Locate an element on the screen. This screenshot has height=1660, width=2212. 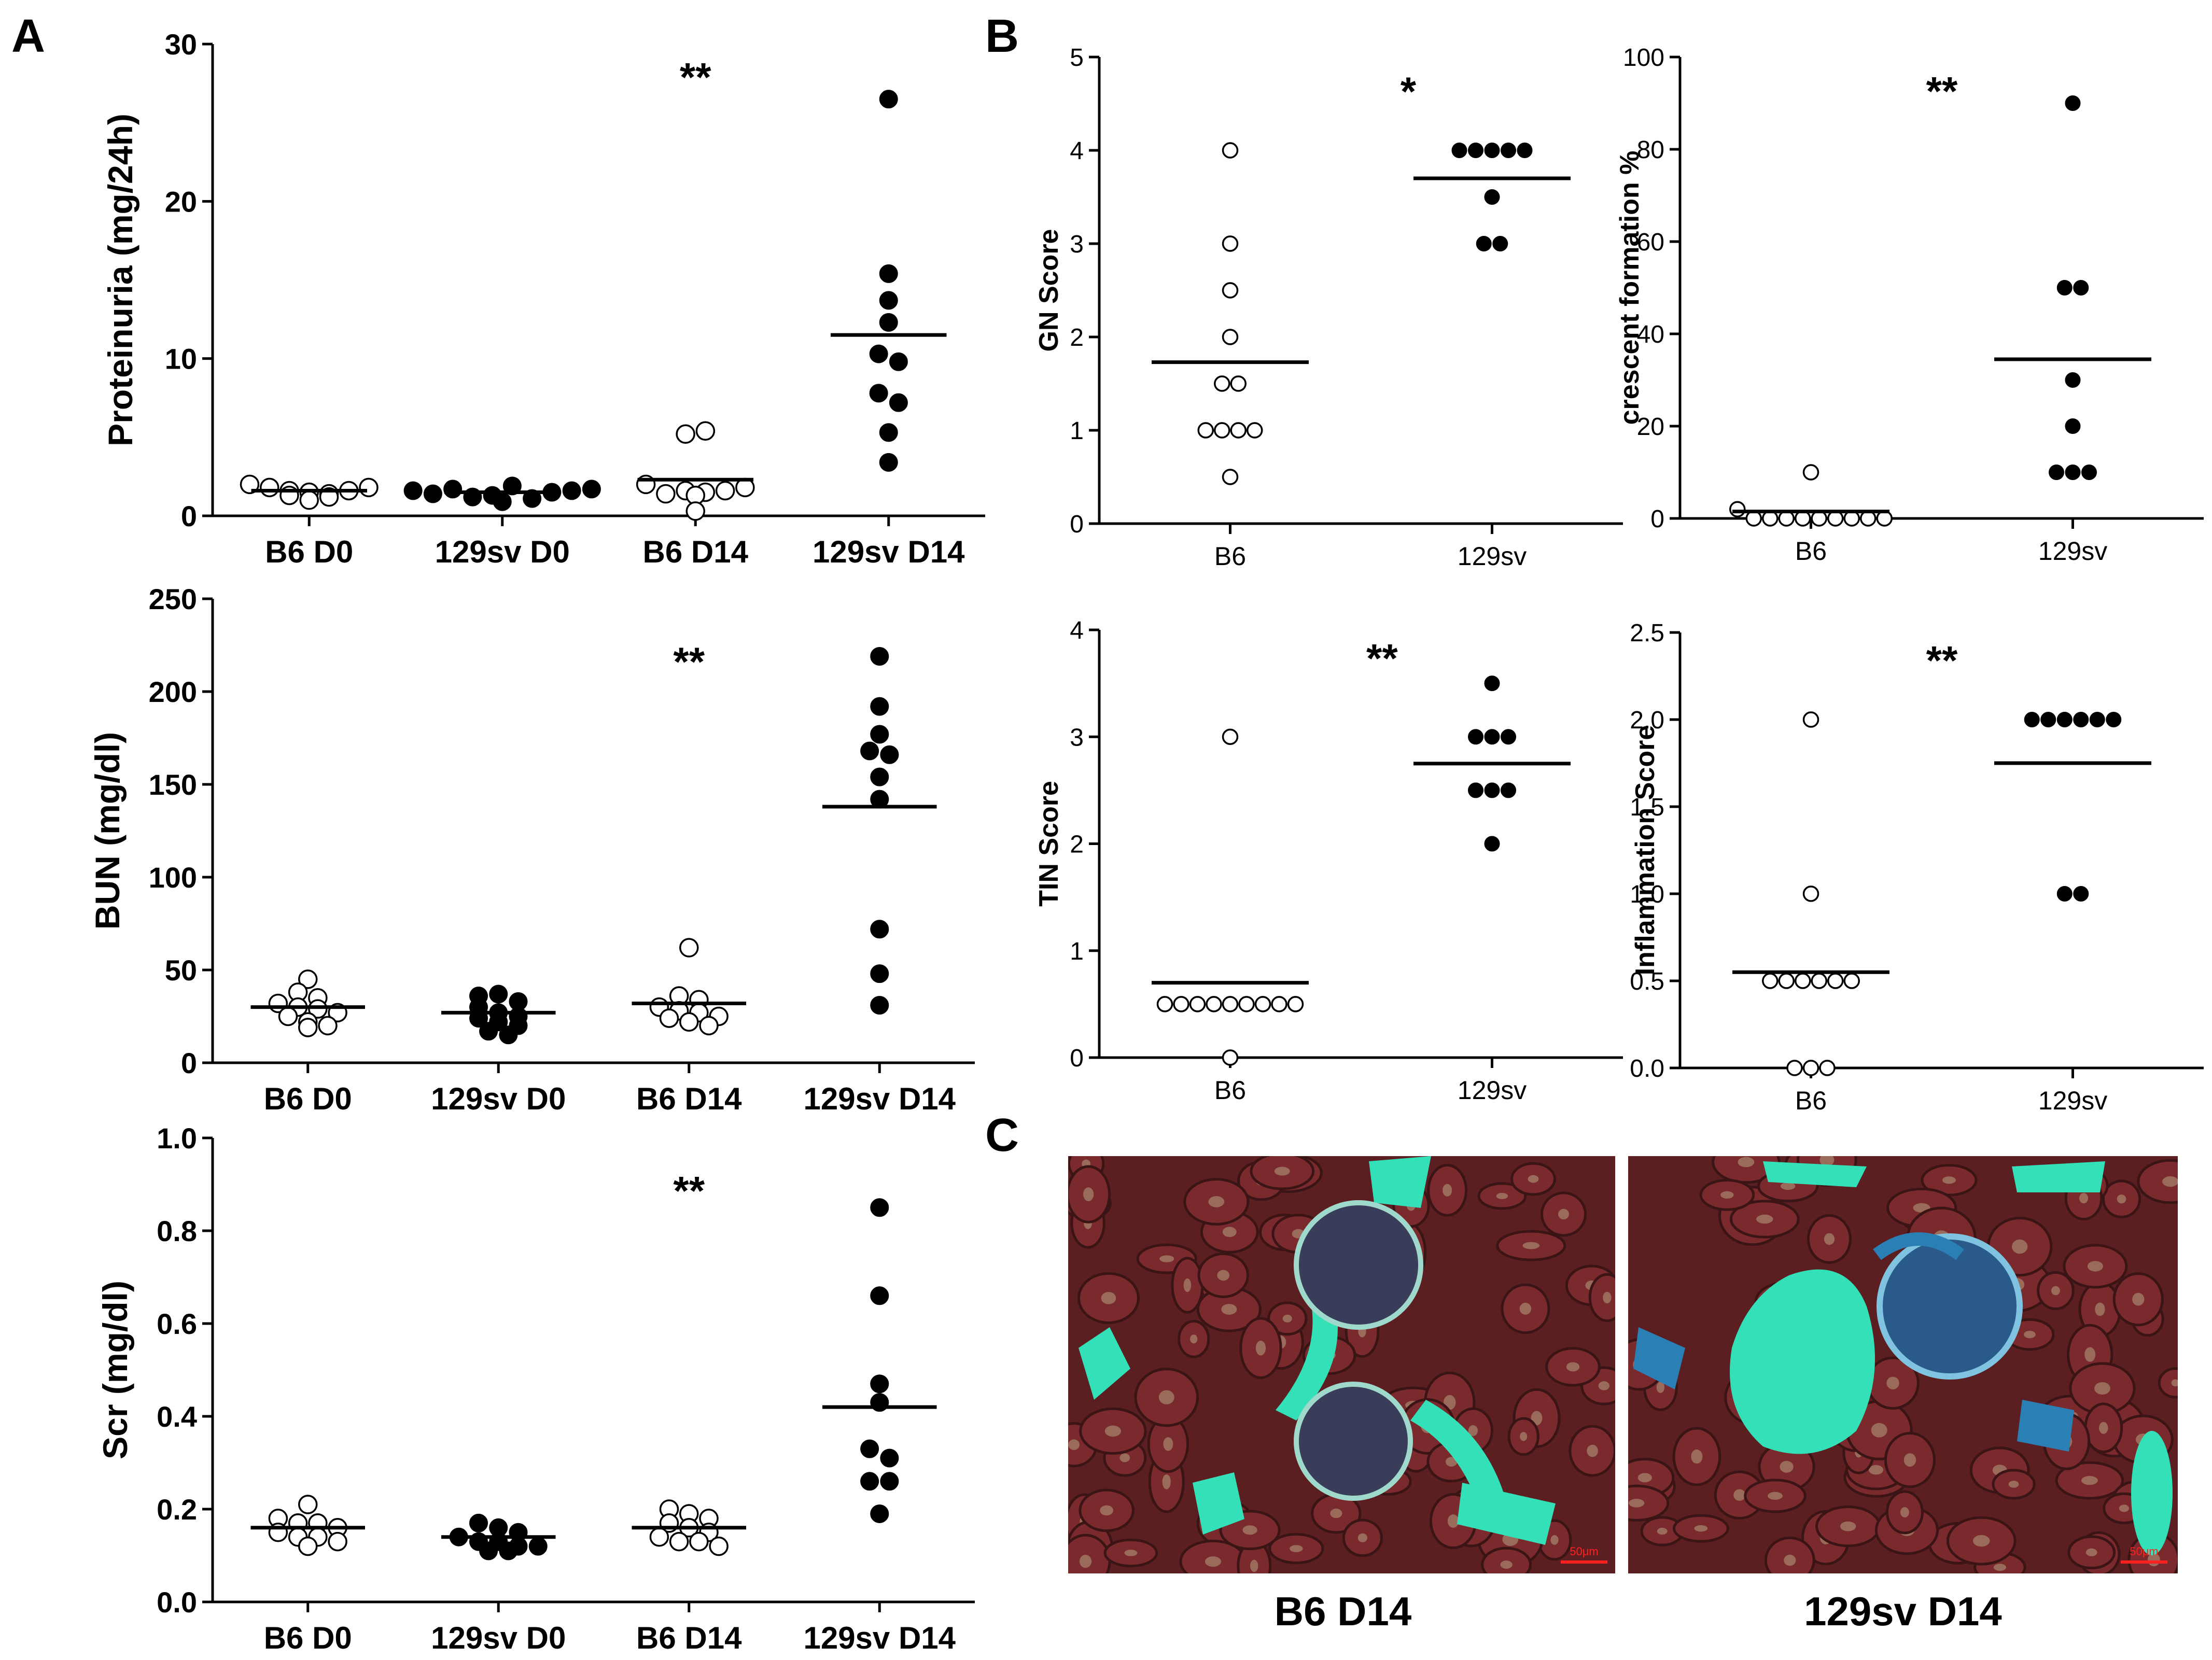
x-category-label: B6 D14 is located at coordinates (696, 551).